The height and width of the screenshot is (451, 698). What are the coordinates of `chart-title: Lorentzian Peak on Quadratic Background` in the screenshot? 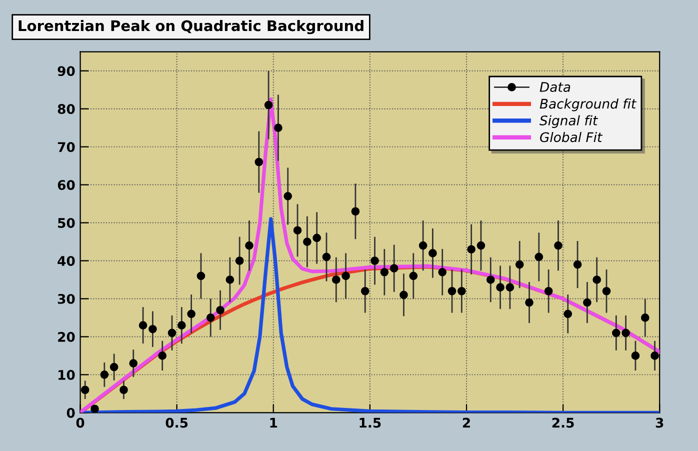 It's located at (191, 27).